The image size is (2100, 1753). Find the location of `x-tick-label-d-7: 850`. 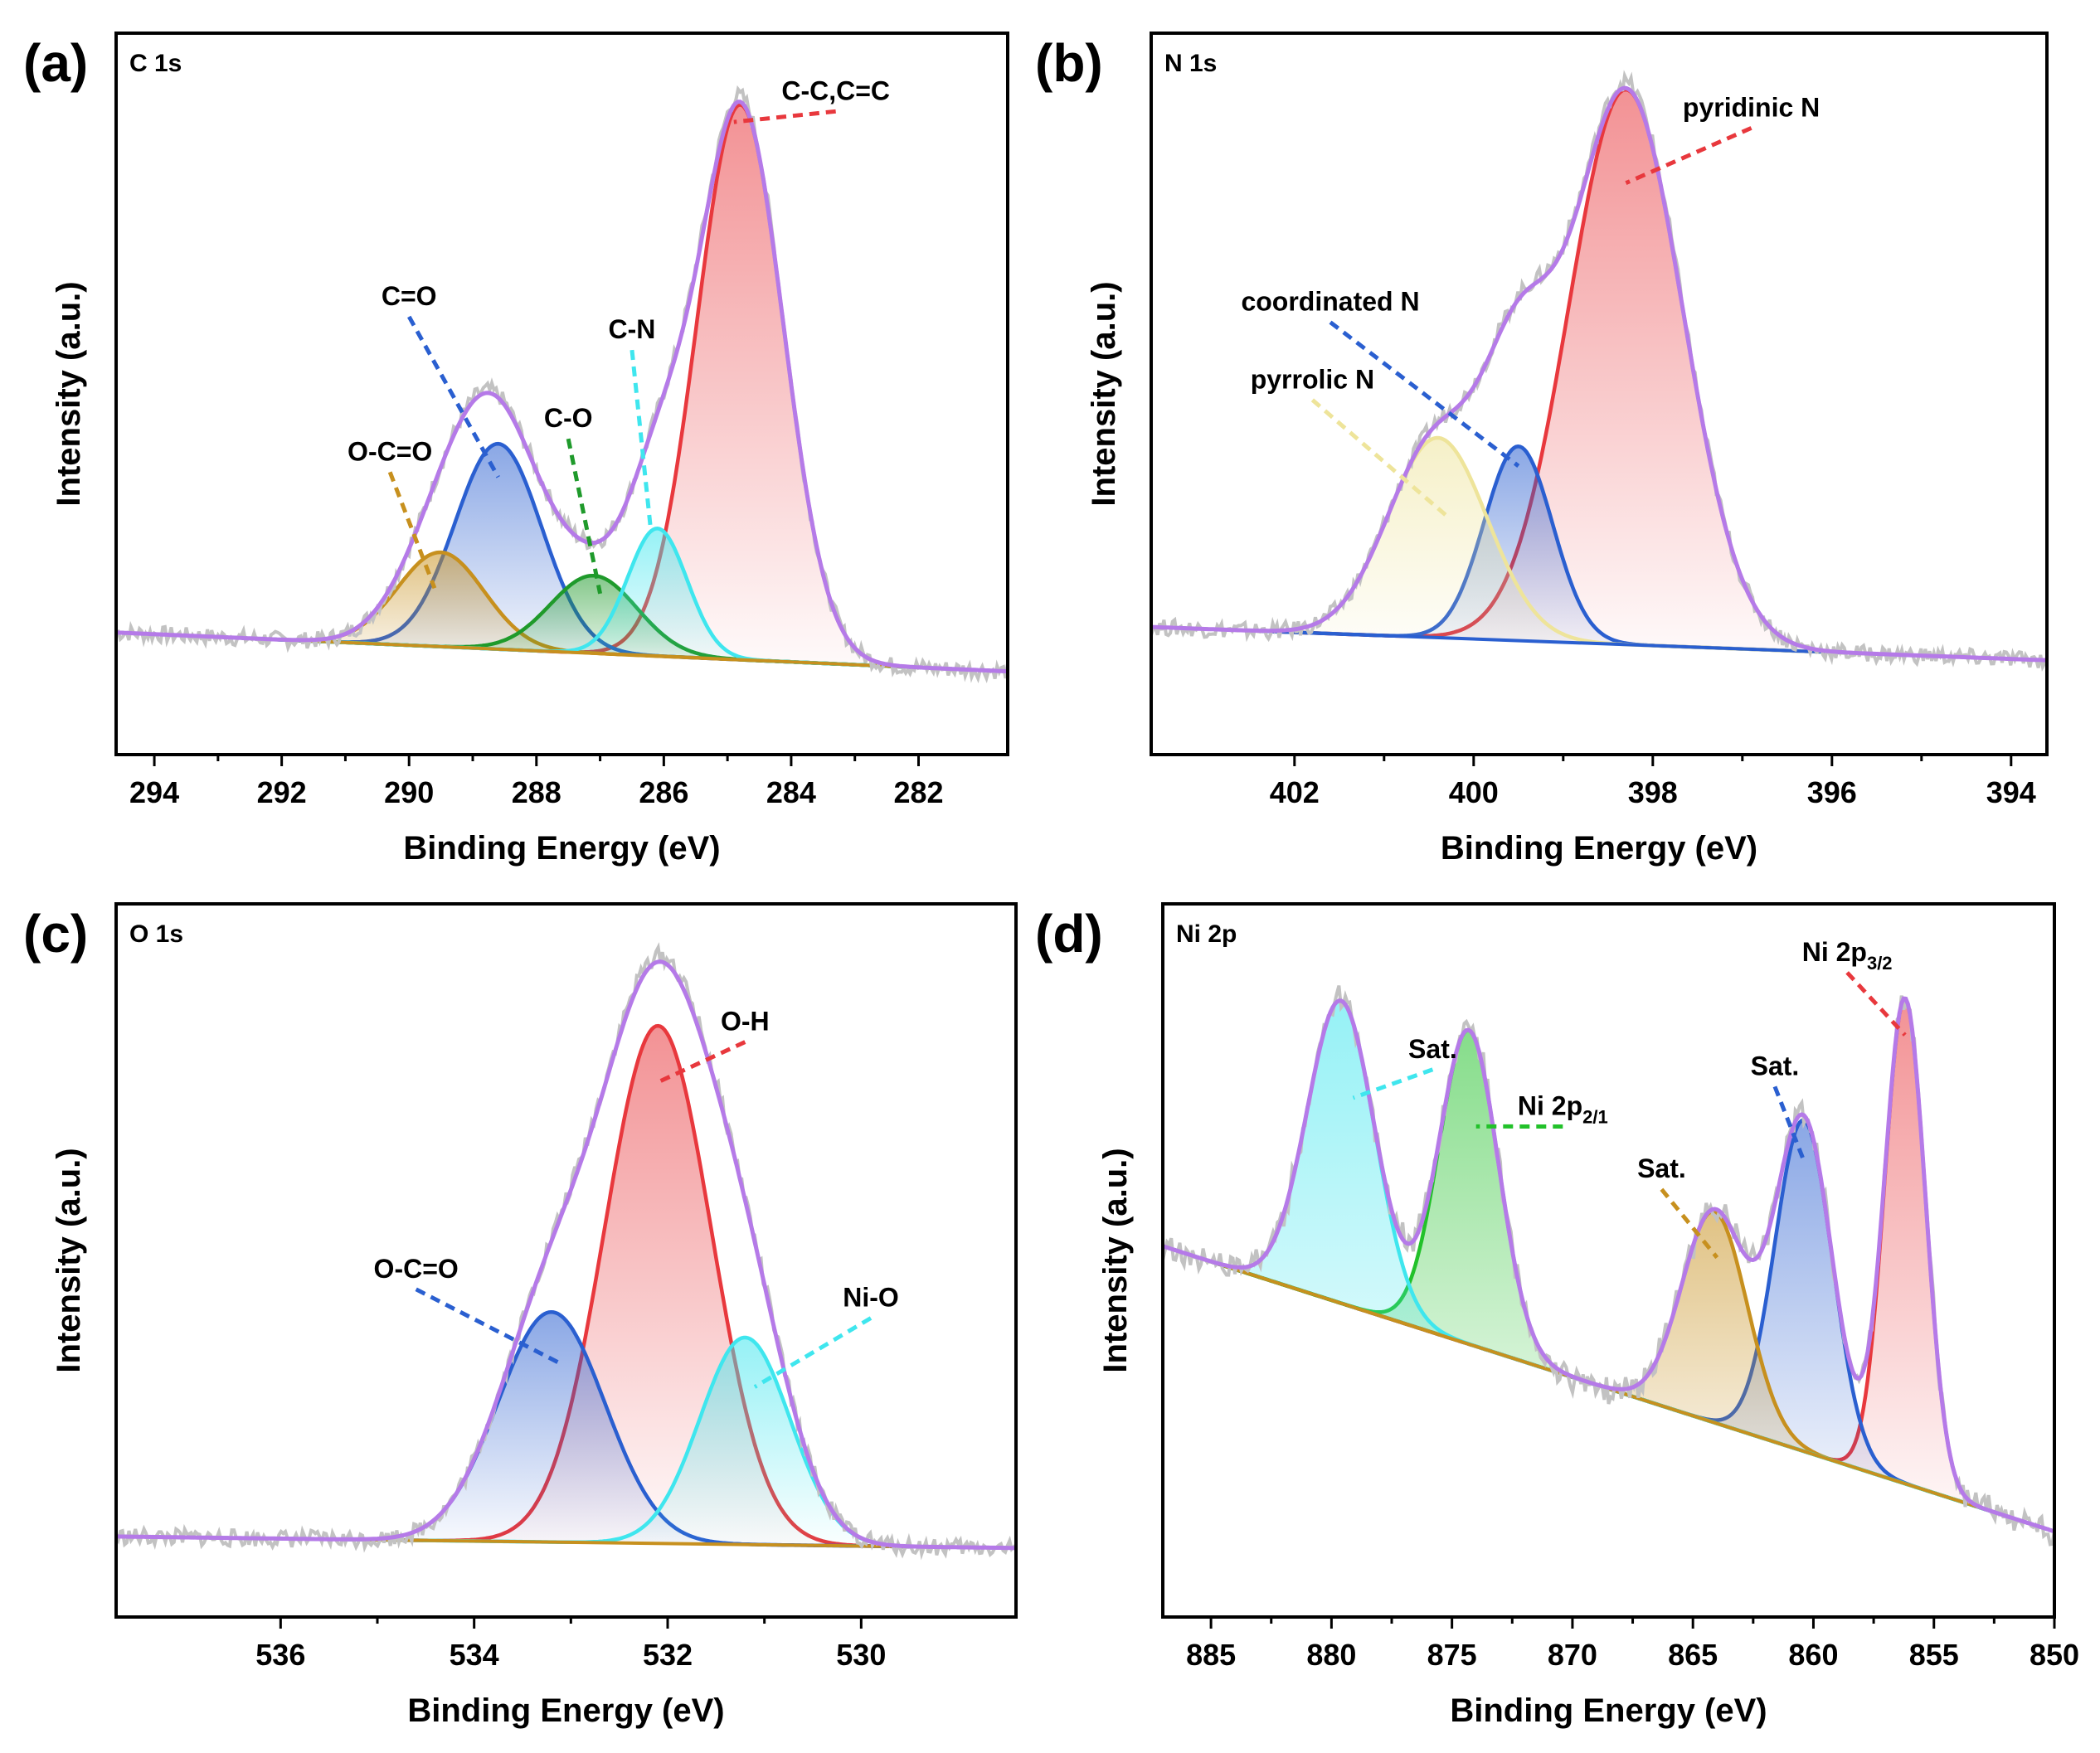

x-tick-label-d-7: 850 is located at coordinates (2054, 1655).